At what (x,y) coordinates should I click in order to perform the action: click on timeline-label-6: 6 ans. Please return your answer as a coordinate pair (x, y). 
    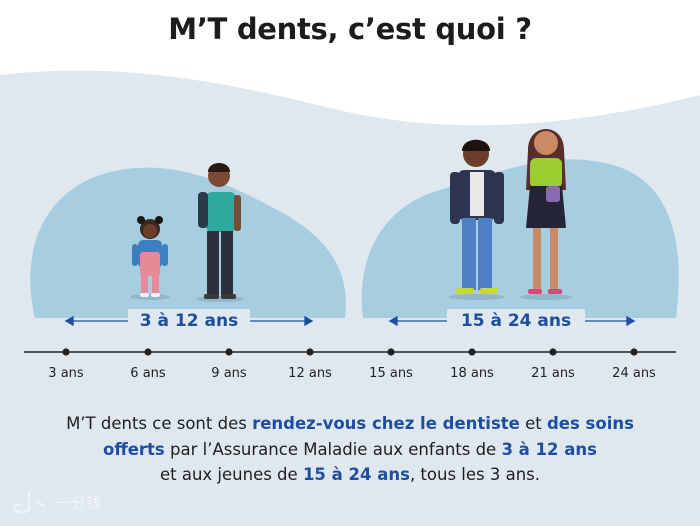
    Looking at the image, I should click on (148, 373).